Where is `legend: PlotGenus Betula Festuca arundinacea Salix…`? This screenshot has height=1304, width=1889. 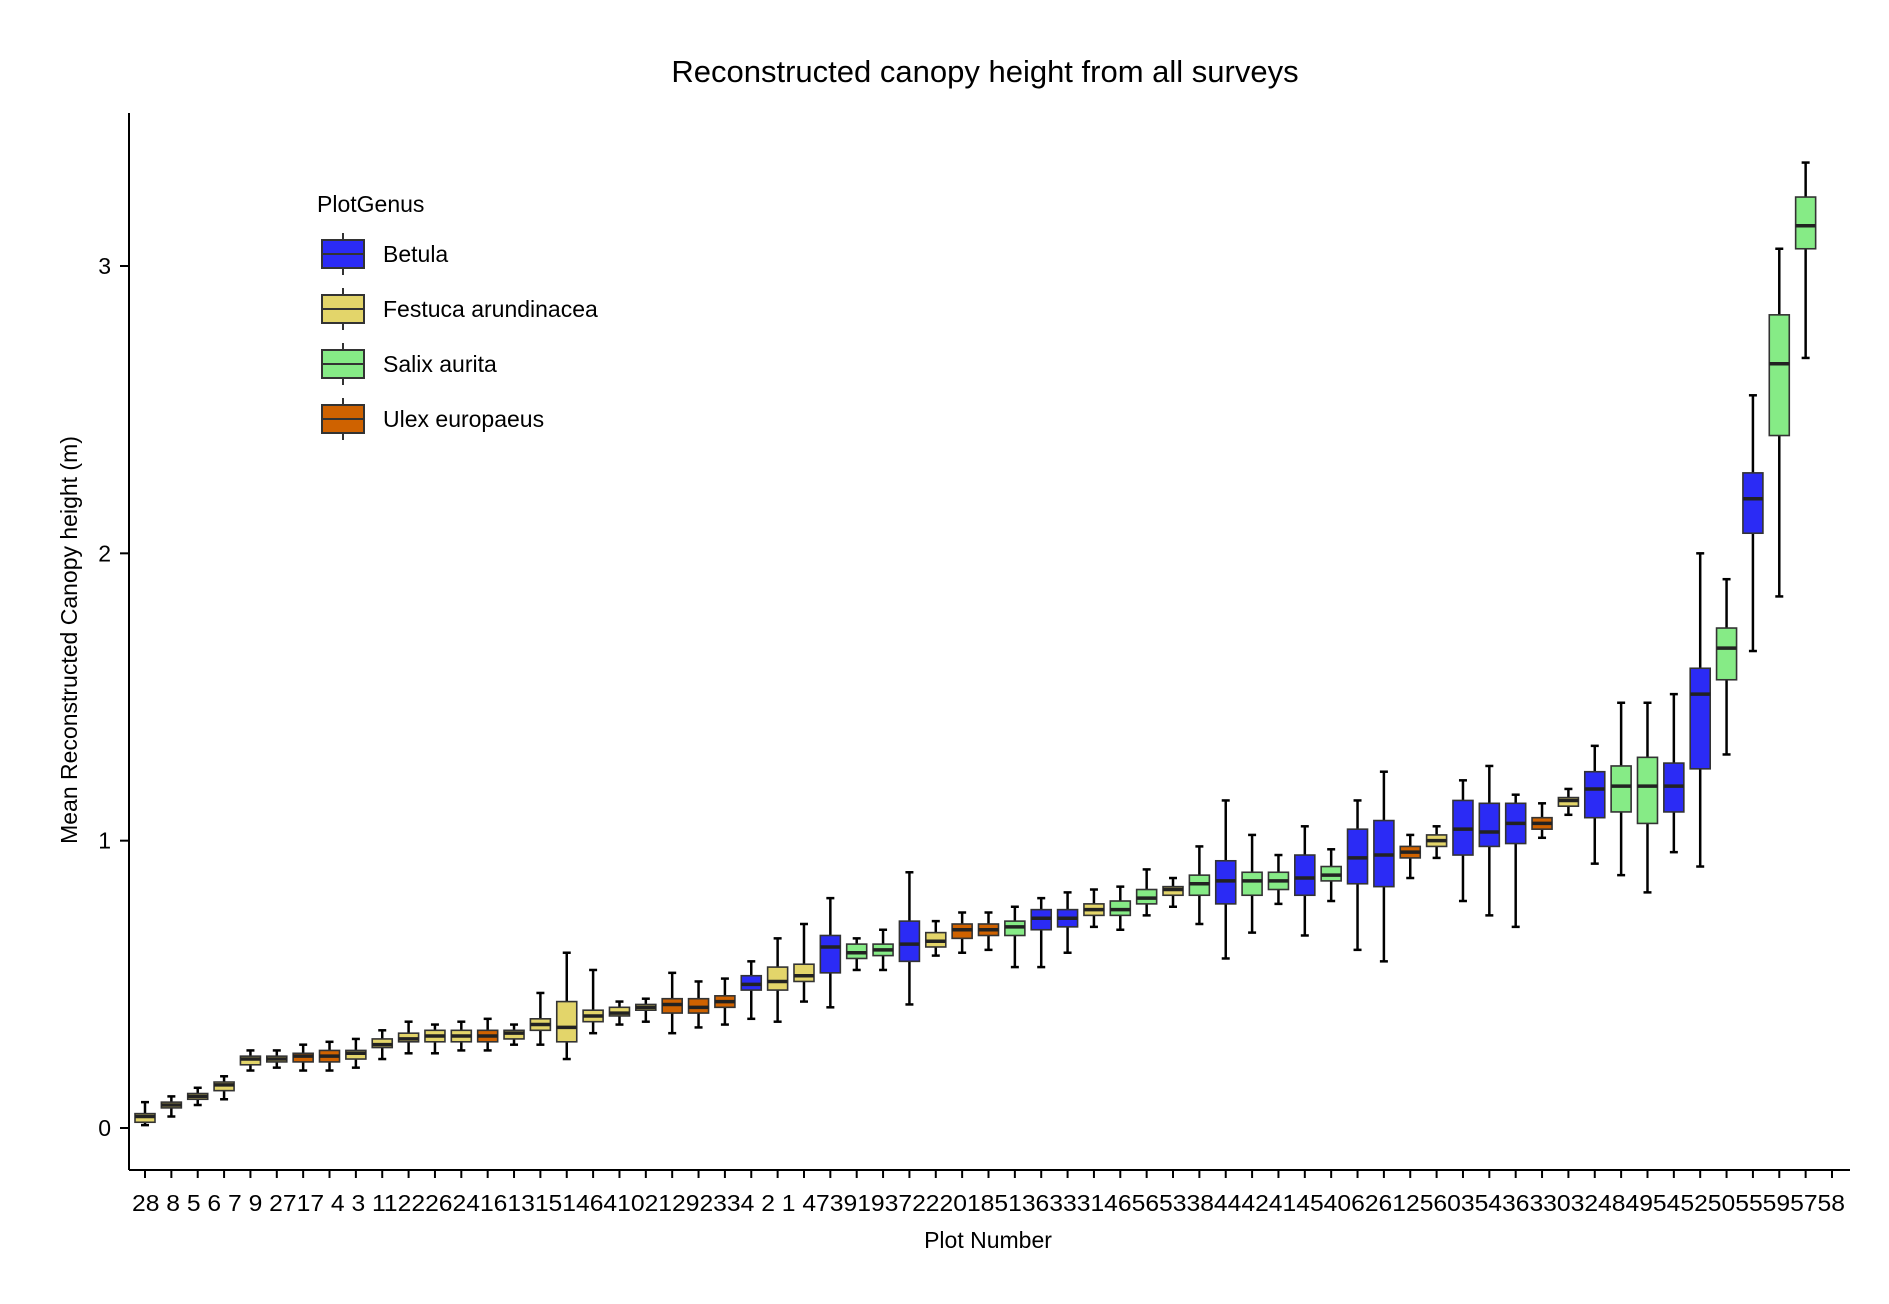 legend: PlotGenus Betula Festuca arundinacea Salix… is located at coordinates (457, 315).